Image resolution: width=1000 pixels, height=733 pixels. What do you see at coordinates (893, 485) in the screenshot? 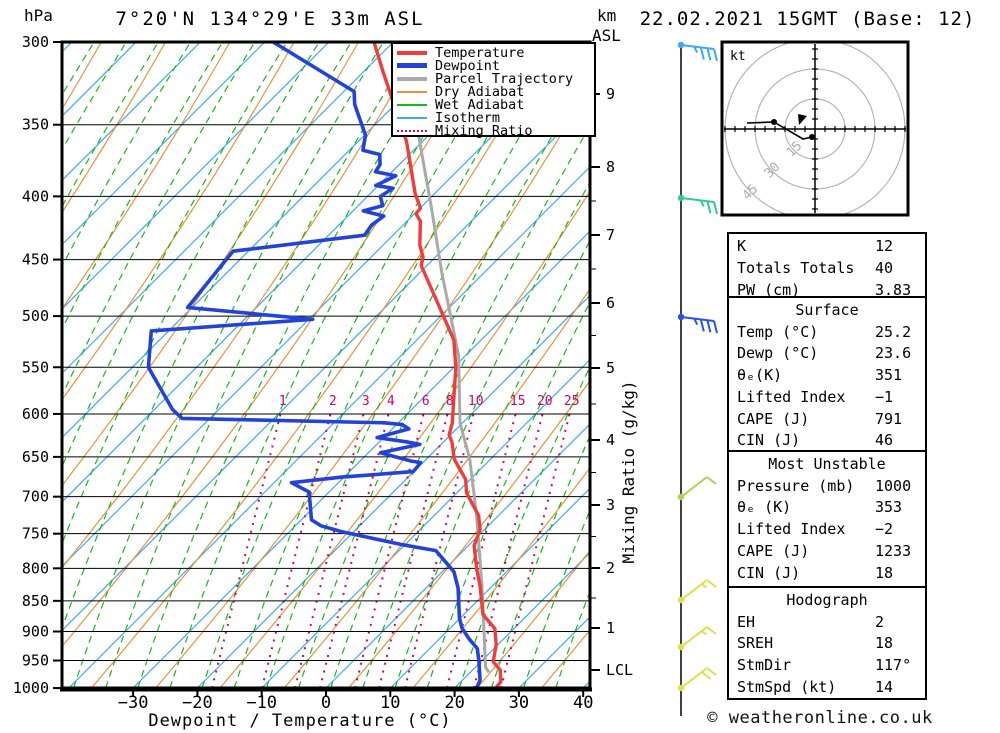
I see `info-row-value: 1000` at bounding box center [893, 485].